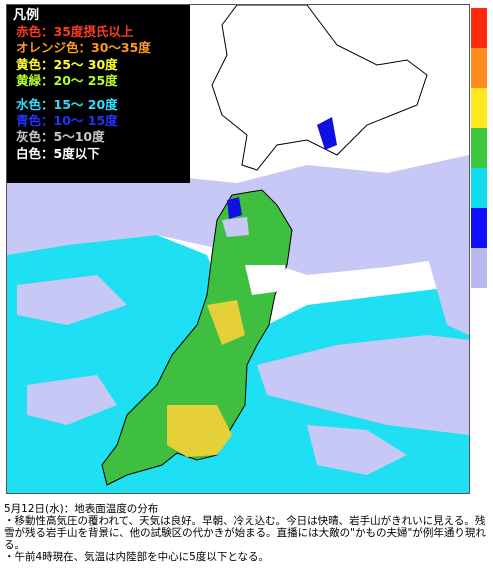  I want to click on legend-item-red: 赤色：35度摂氏以上, so click(75, 31).